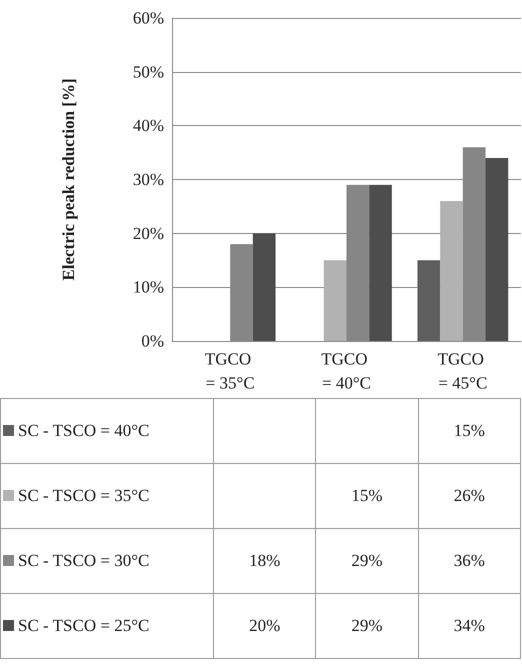 Image resolution: width=522 pixels, height=664 pixels. What do you see at coordinates (107, 561) in the screenshot?
I see `legend-label: SC - TSCO = 30°C` at bounding box center [107, 561].